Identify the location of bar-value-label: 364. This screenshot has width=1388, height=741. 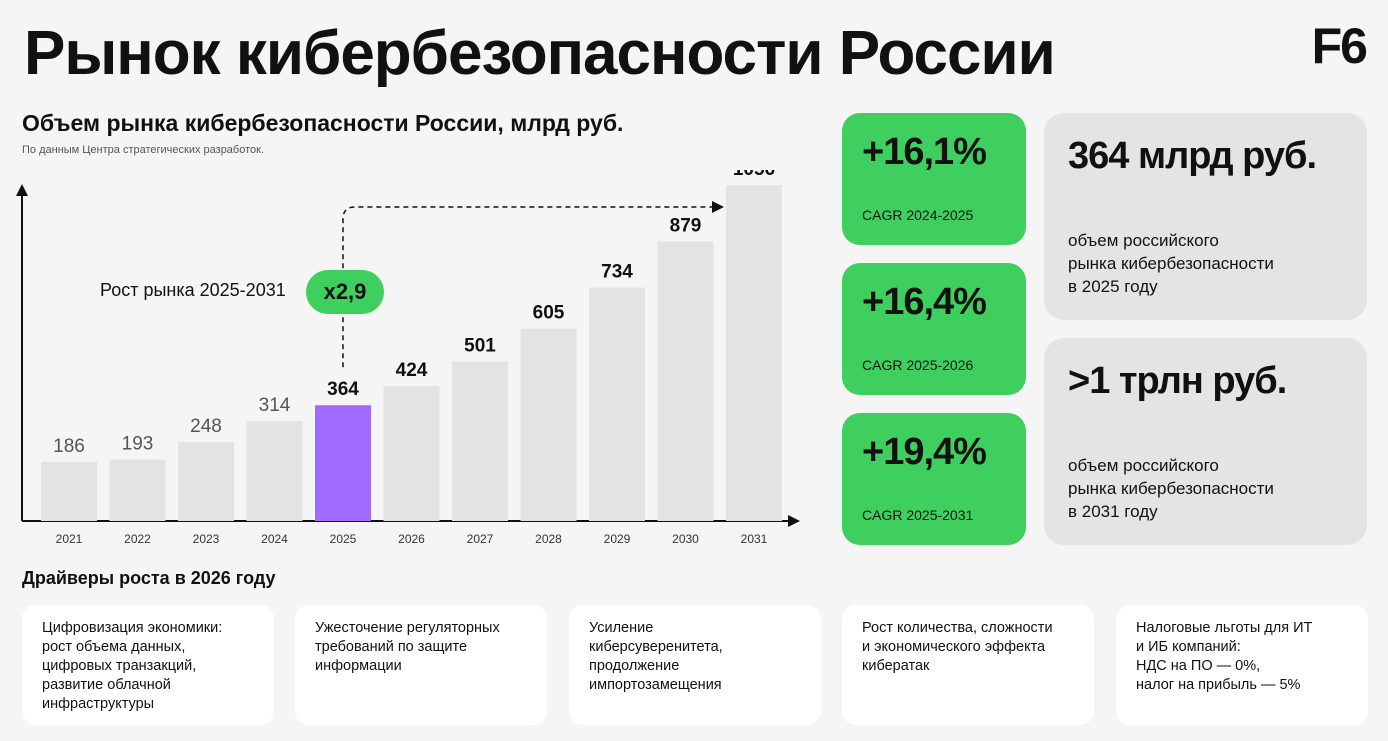
(343, 389).